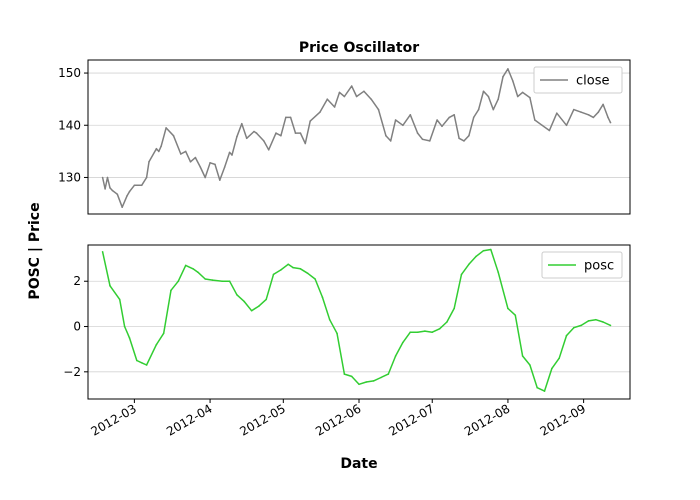 This screenshot has width=700, height=500. Describe the element at coordinates (35, 250) in the screenshot. I see `y-axis-title: POSC | Price` at that location.